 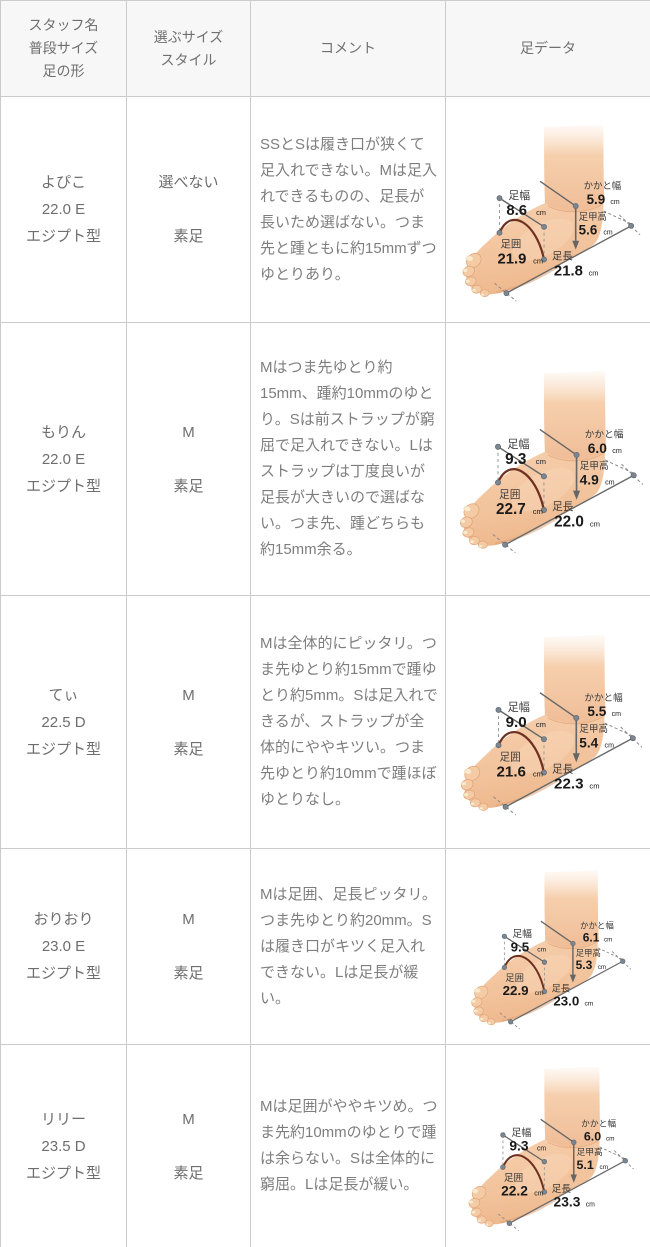 What do you see at coordinates (512, 259) in the screenshot?
I see `foot-girth-value: 21.9` at bounding box center [512, 259].